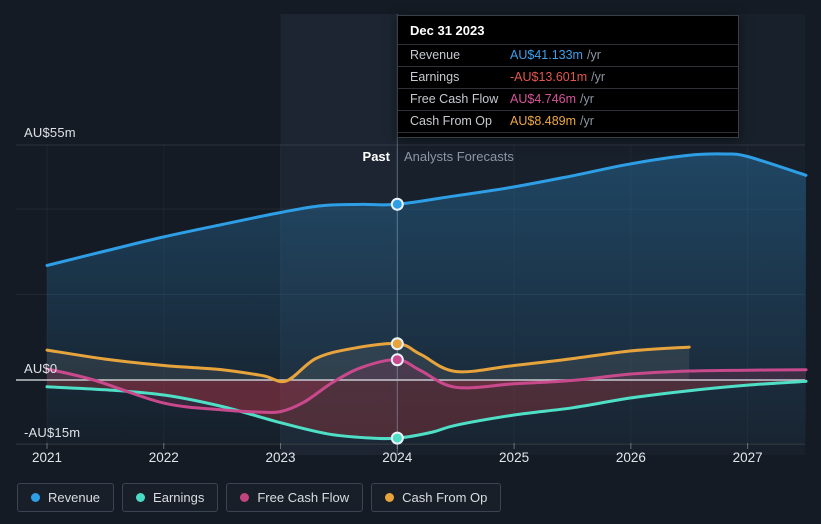  Describe the element at coordinates (630, 457) in the screenshot. I see `x-axis-label-2026: 2026` at that location.